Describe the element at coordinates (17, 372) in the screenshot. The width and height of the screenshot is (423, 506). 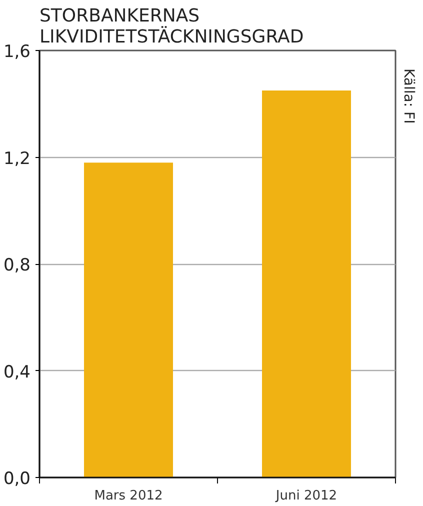
I see `y-tick-label: 0,4` at that location.